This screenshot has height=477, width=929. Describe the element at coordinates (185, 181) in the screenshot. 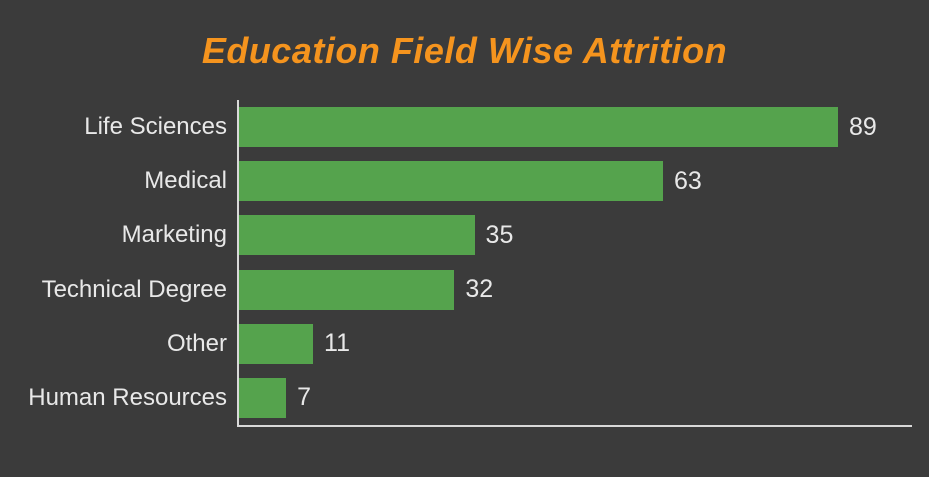

I see `category-label: Medical` at that location.